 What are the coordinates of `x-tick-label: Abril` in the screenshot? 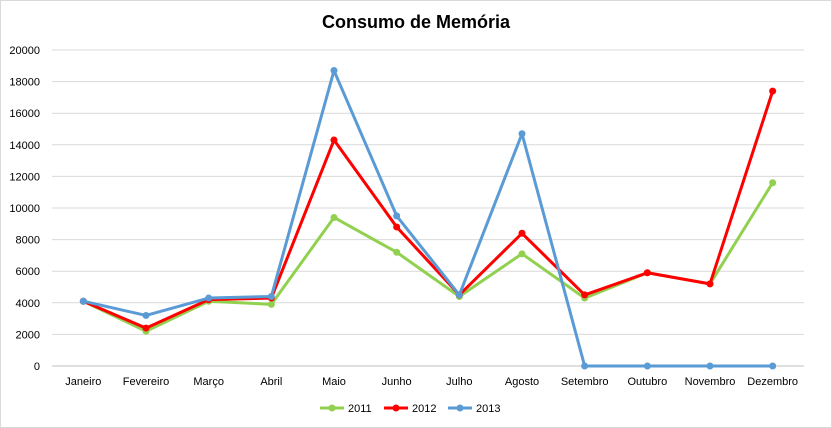 It's located at (271, 382).